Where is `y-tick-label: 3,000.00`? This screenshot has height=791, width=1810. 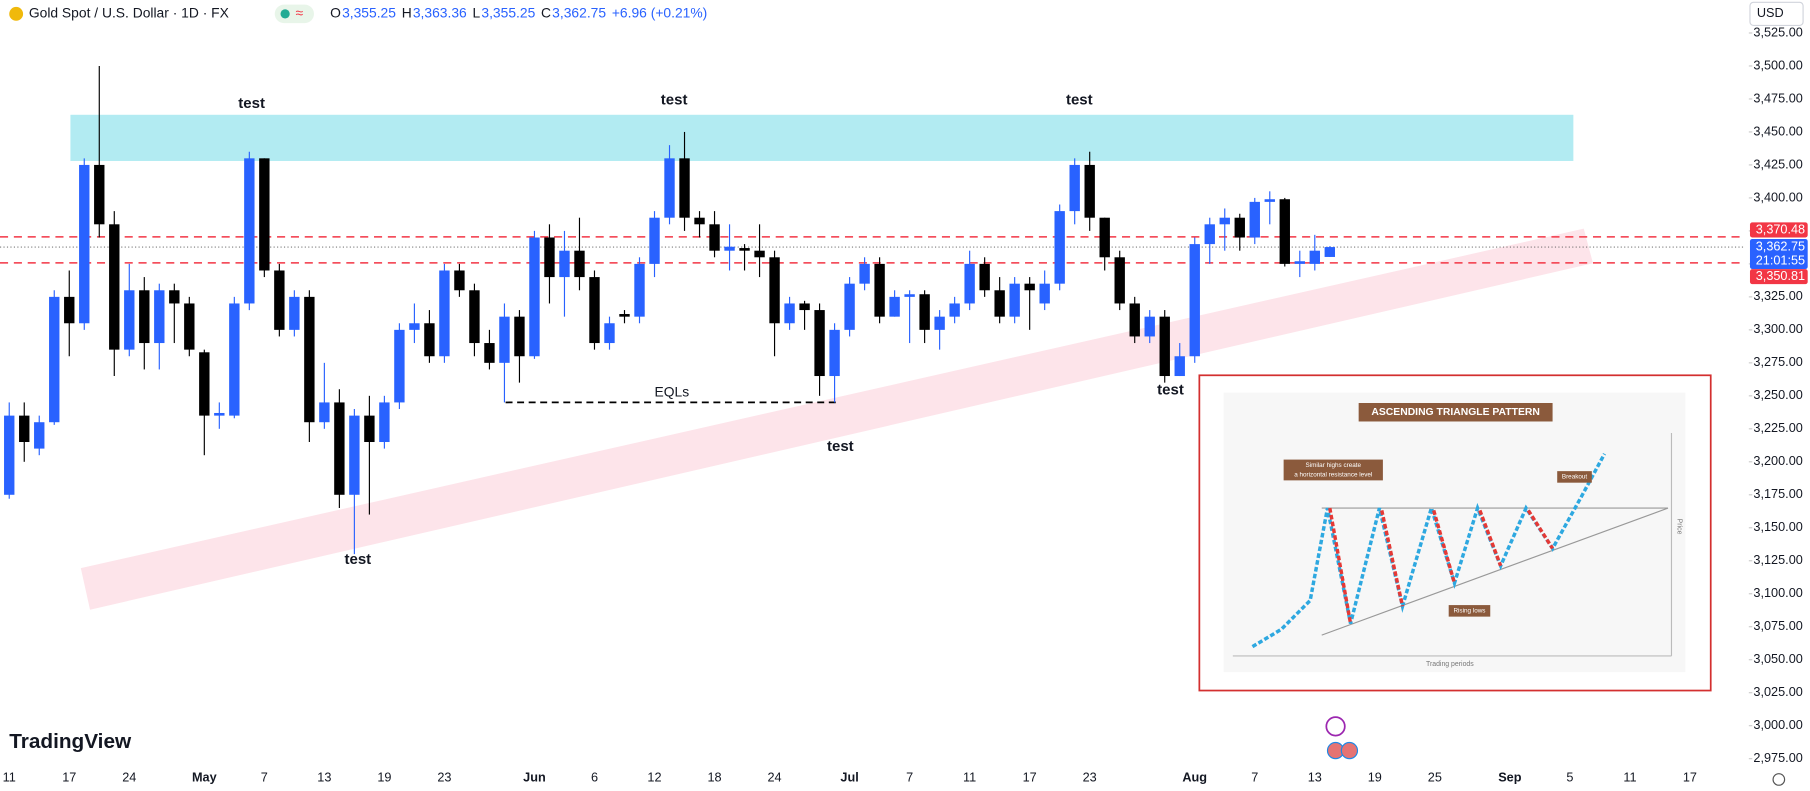
y-tick-label: 3,000.00 is located at coordinates (1777, 725).